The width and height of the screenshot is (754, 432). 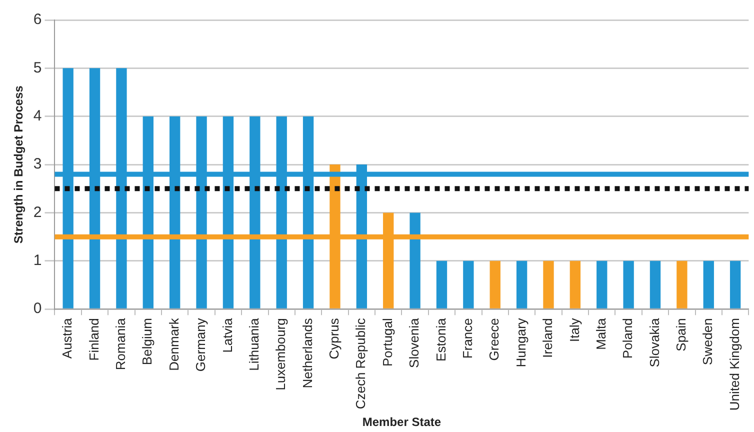 I want to click on x-tick-label: Netherlands, so click(x=307, y=353).